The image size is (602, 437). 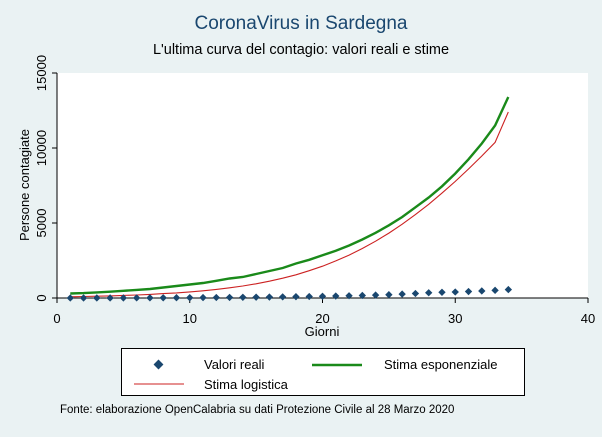 I want to click on x-axis-title: Giorni, so click(x=322, y=331).